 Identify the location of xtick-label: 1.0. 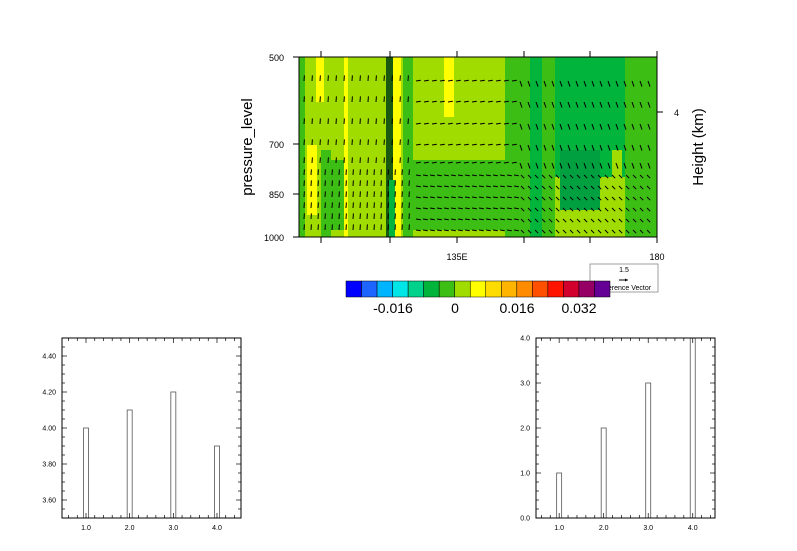
(86, 528).